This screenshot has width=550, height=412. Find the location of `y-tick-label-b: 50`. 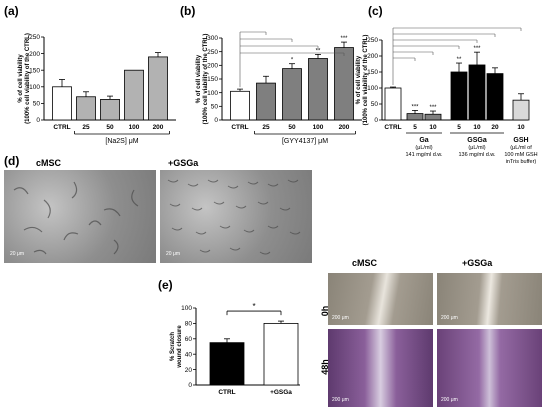

y-tick-label-b: 50 is located at coordinates (215, 107).